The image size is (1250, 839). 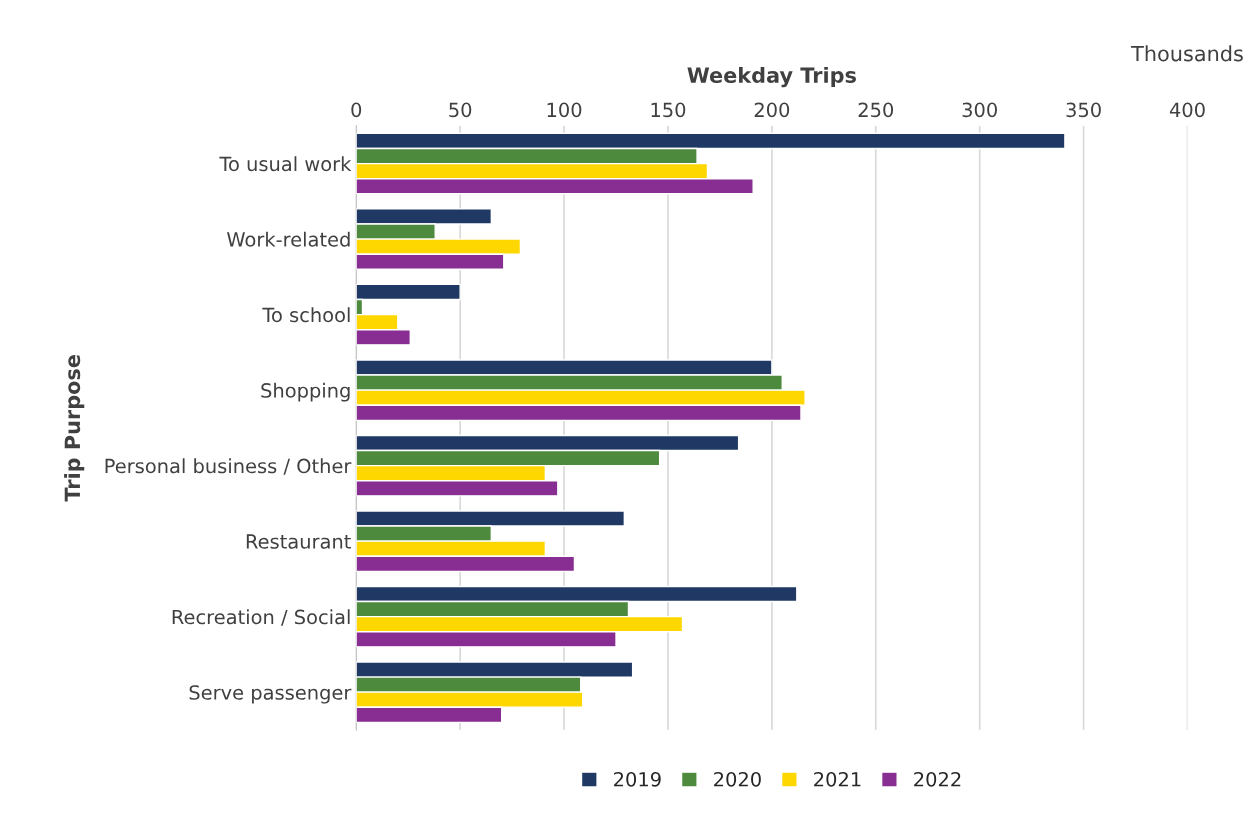 What do you see at coordinates (876, 110) in the screenshot?
I see `x-tick-label: 250` at bounding box center [876, 110].